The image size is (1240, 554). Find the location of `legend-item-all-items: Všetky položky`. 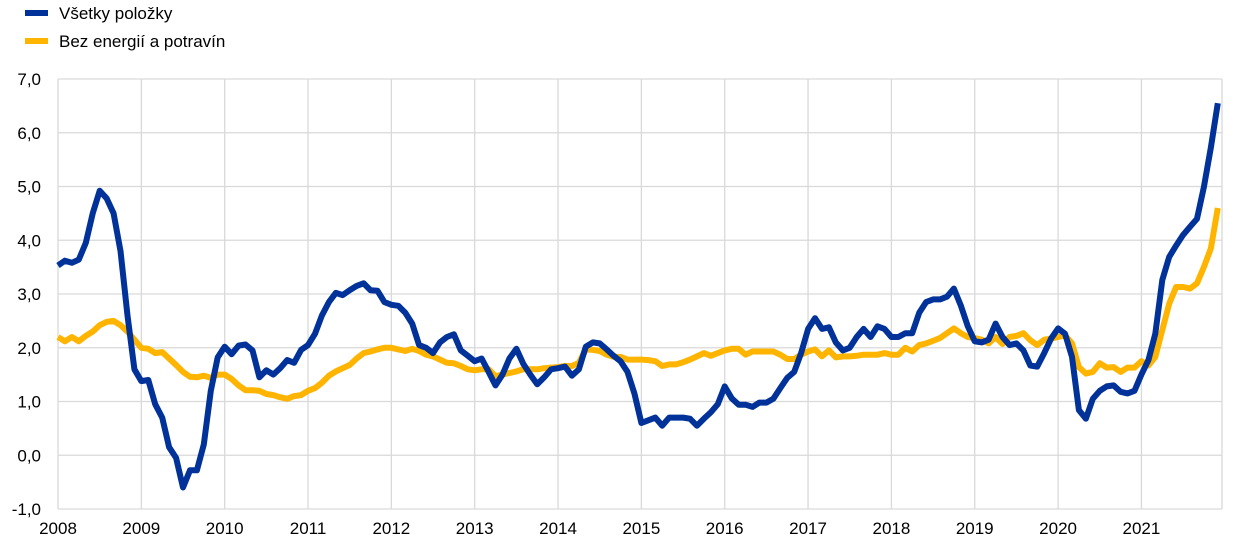

legend-item-all-items: Všetky položky is located at coordinates (99, 13).